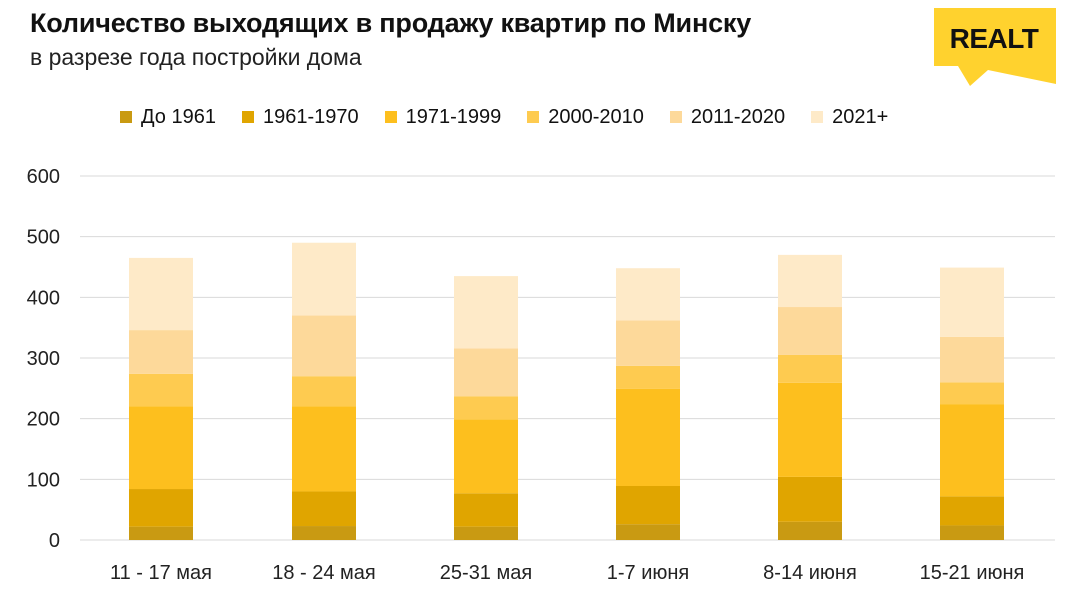  Describe the element at coordinates (43, 420) in the screenshot. I see `y-tick-label: 200` at that location.